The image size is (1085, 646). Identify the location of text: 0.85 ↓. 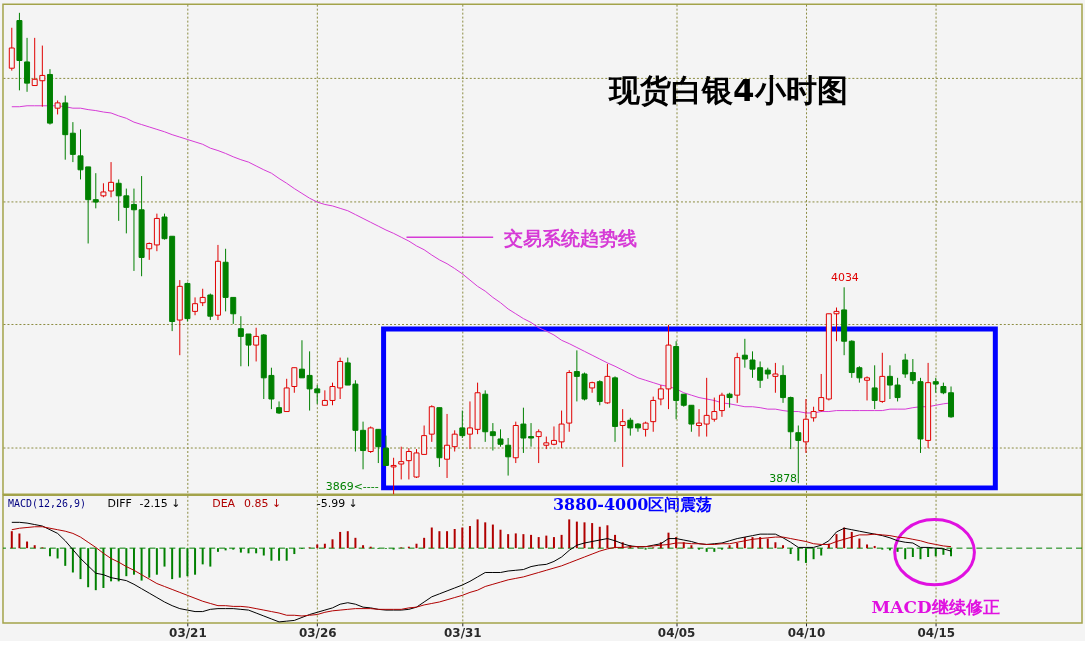
(263, 504).